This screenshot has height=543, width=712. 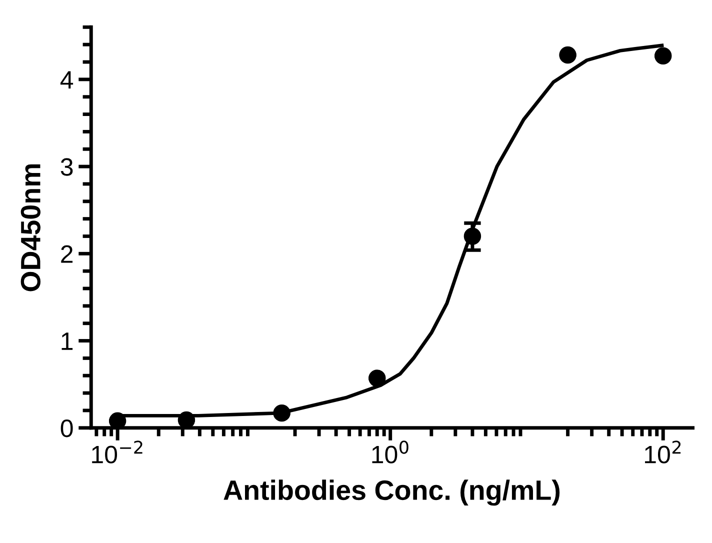 I want to click on y-tick-label: 1, so click(x=67, y=341).